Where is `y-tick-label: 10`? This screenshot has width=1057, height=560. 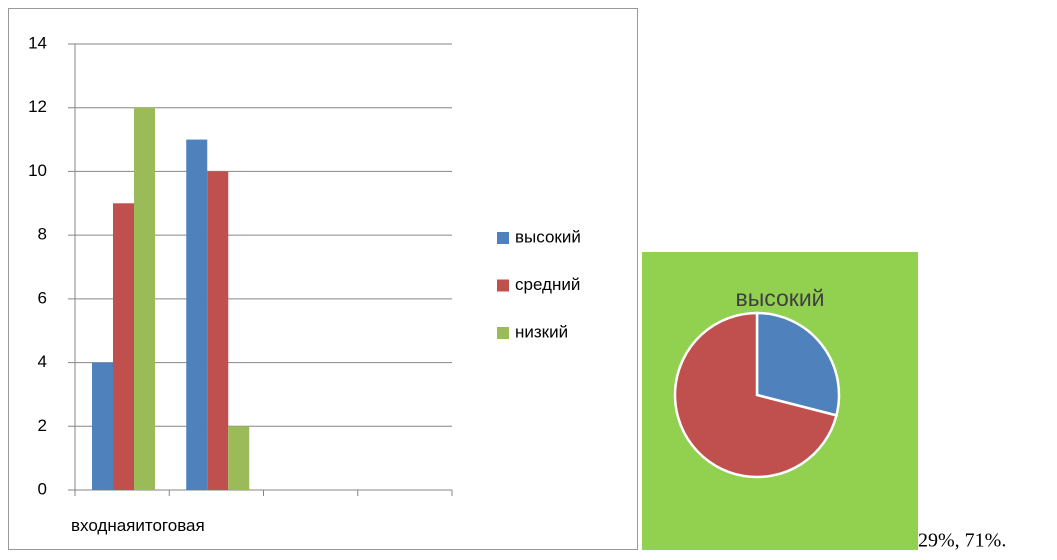 y-tick-label: 10 is located at coordinates (37, 170).